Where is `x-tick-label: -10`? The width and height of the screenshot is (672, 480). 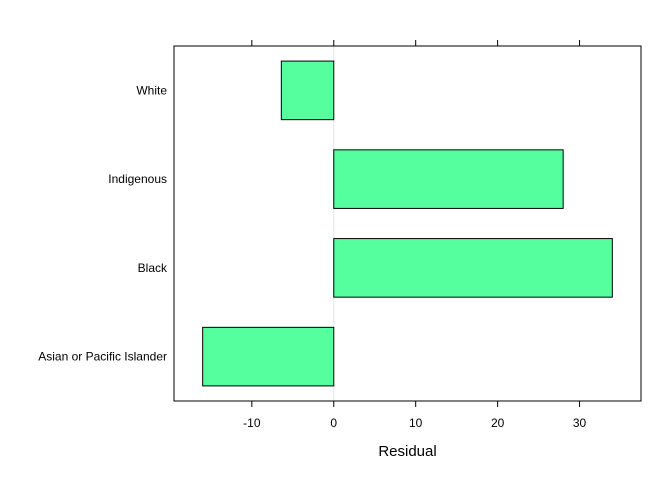
x-tick-label: -10 is located at coordinates (252, 423).